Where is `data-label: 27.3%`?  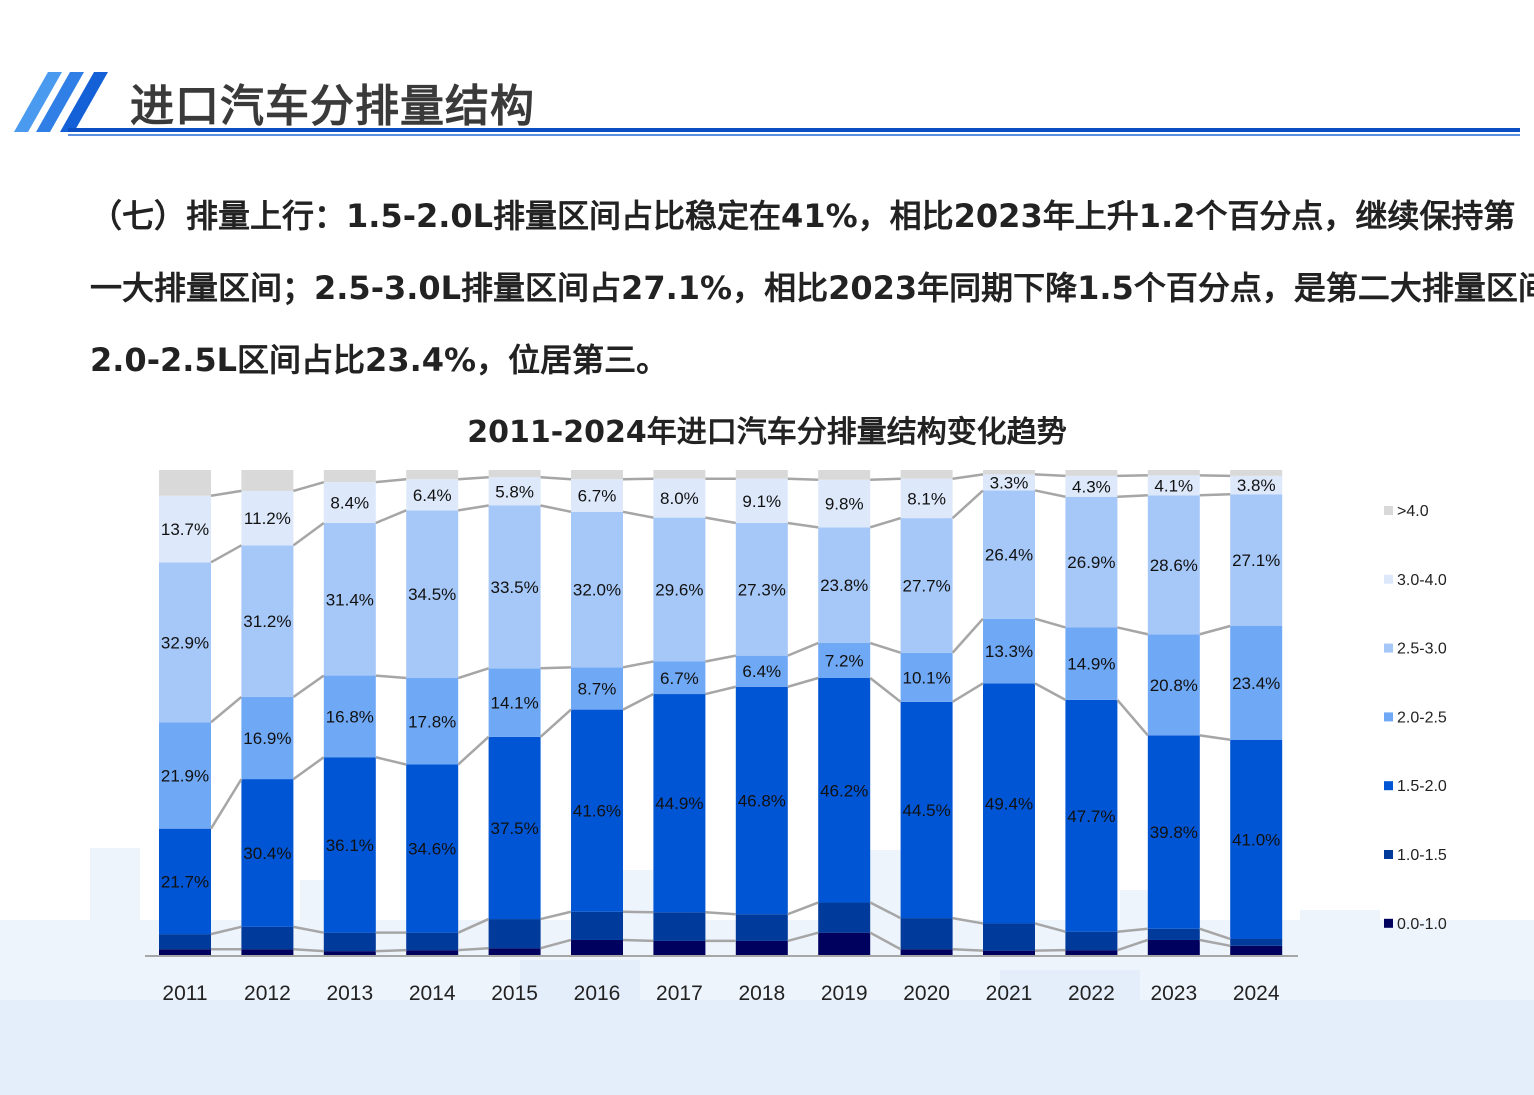
data-label: 27.3% is located at coordinates (762, 589).